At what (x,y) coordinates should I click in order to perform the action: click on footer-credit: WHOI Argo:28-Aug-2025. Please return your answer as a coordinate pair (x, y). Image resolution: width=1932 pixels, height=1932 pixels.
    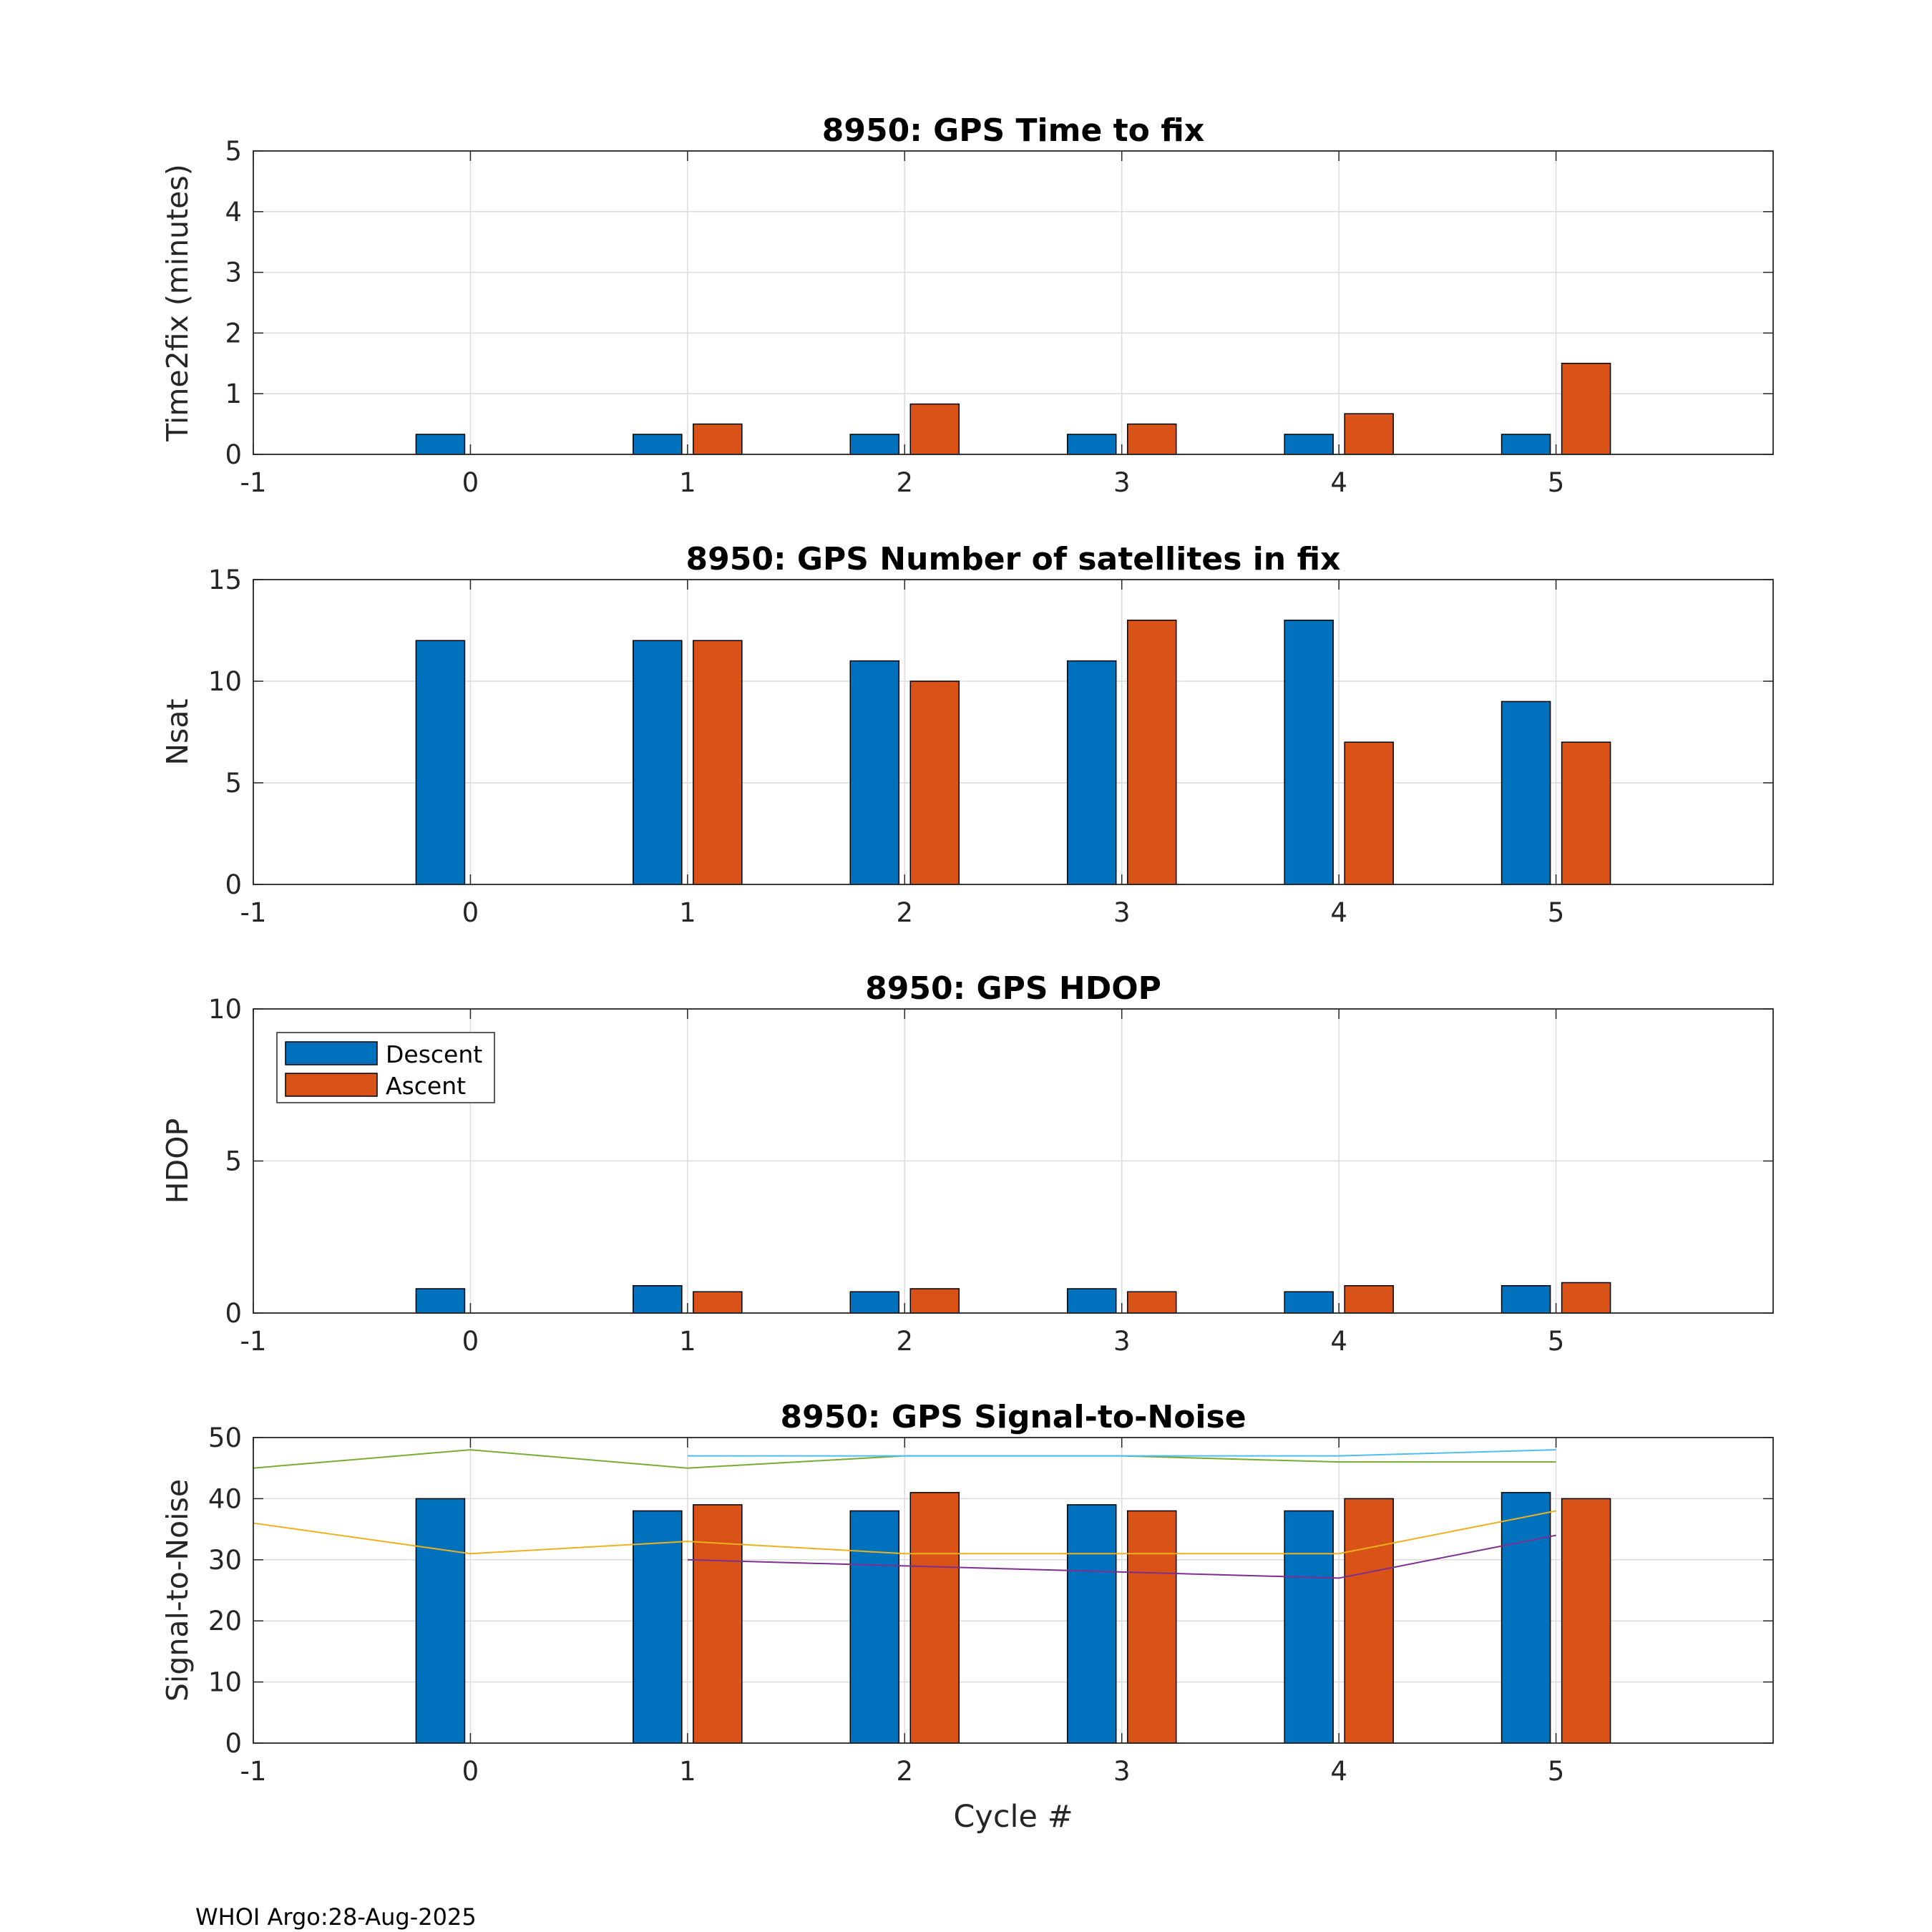
    Looking at the image, I should click on (336, 1917).